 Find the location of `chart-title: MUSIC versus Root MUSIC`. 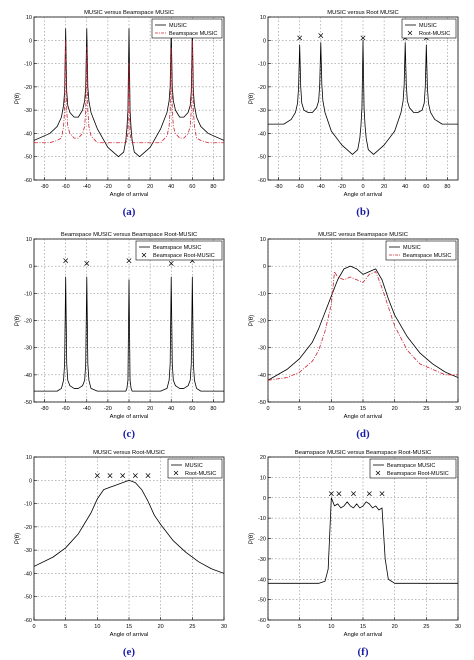

chart-title: MUSIC versus Root MUSIC is located at coordinates (363, 13).